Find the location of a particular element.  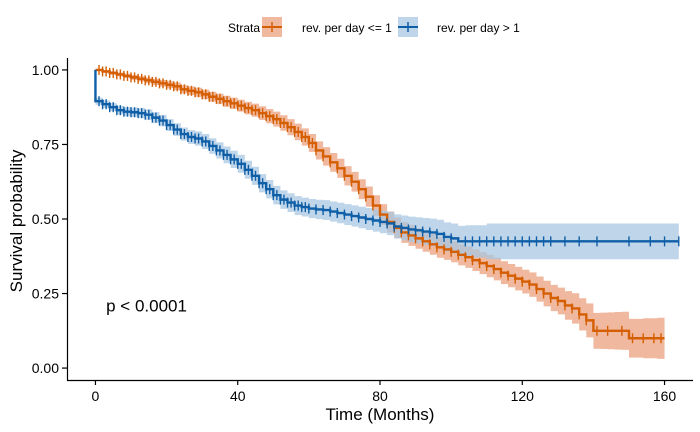

y-tick-label: 1.00 is located at coordinates (45, 70).